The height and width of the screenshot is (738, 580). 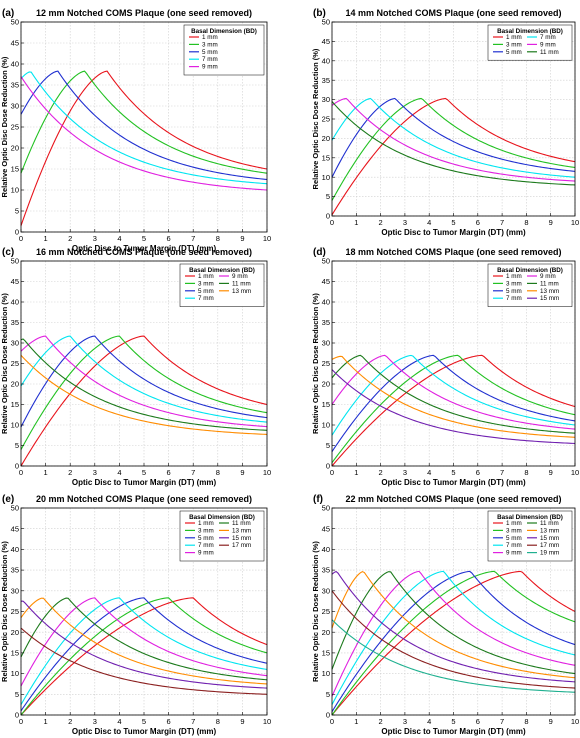 I want to click on x-tick-label: 1, so click(x=46, y=472).